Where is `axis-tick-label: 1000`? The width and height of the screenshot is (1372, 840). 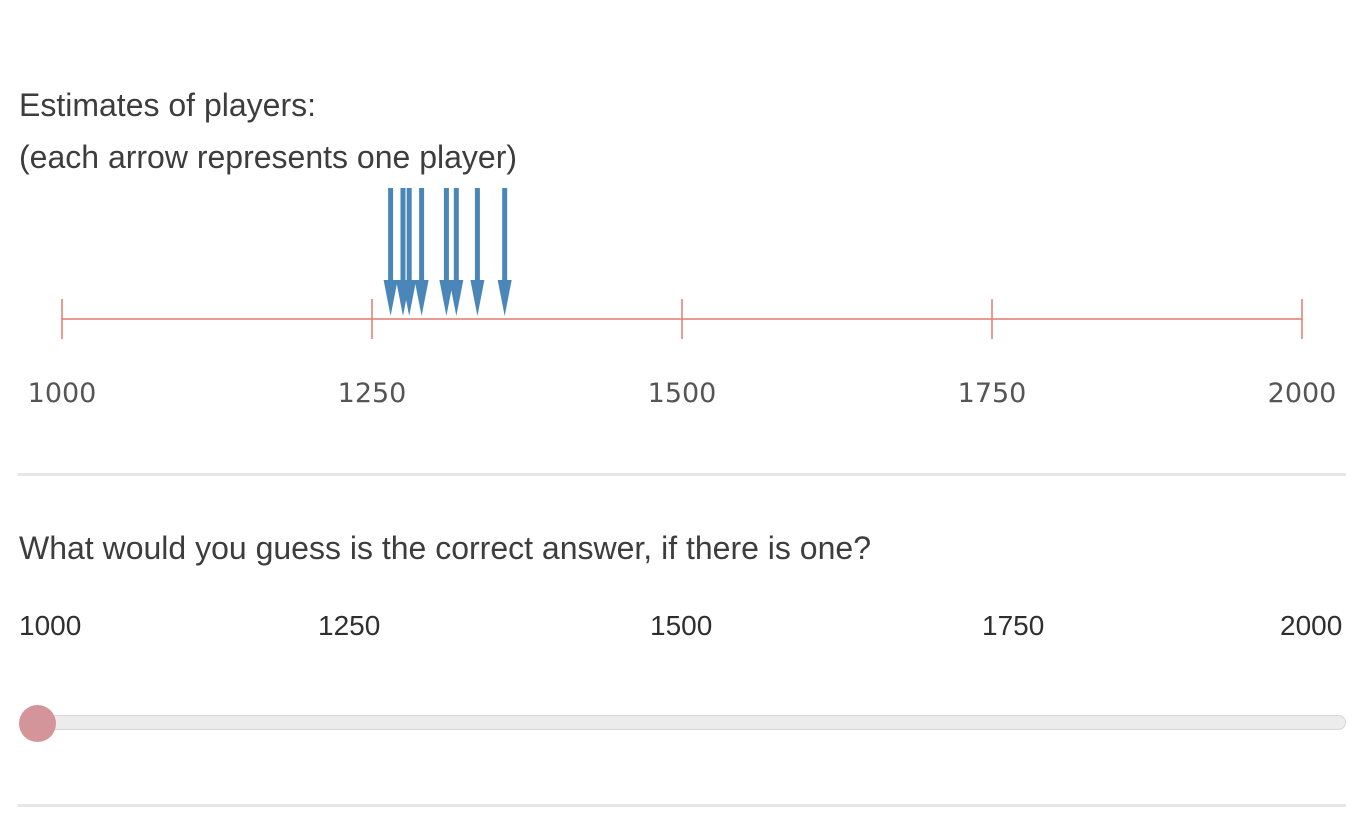 axis-tick-label: 1000 is located at coordinates (62, 393).